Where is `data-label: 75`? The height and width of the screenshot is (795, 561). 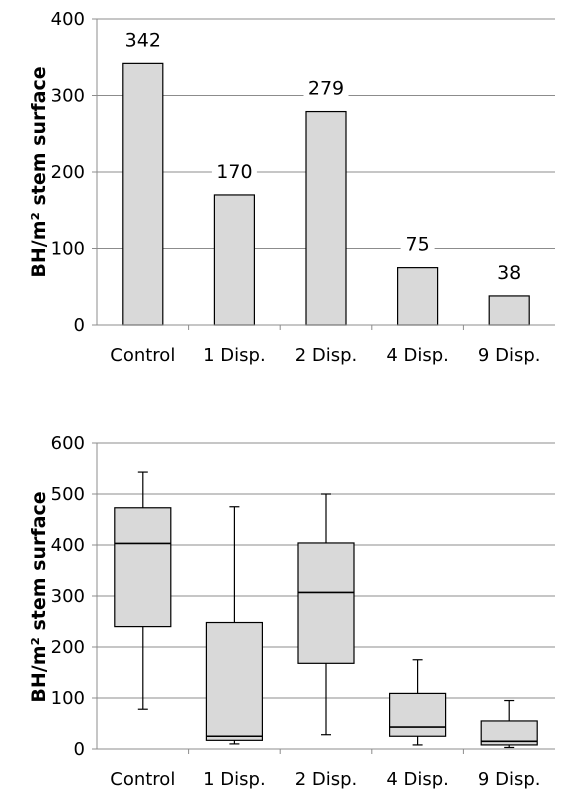 data-label: 75 is located at coordinates (418, 245).